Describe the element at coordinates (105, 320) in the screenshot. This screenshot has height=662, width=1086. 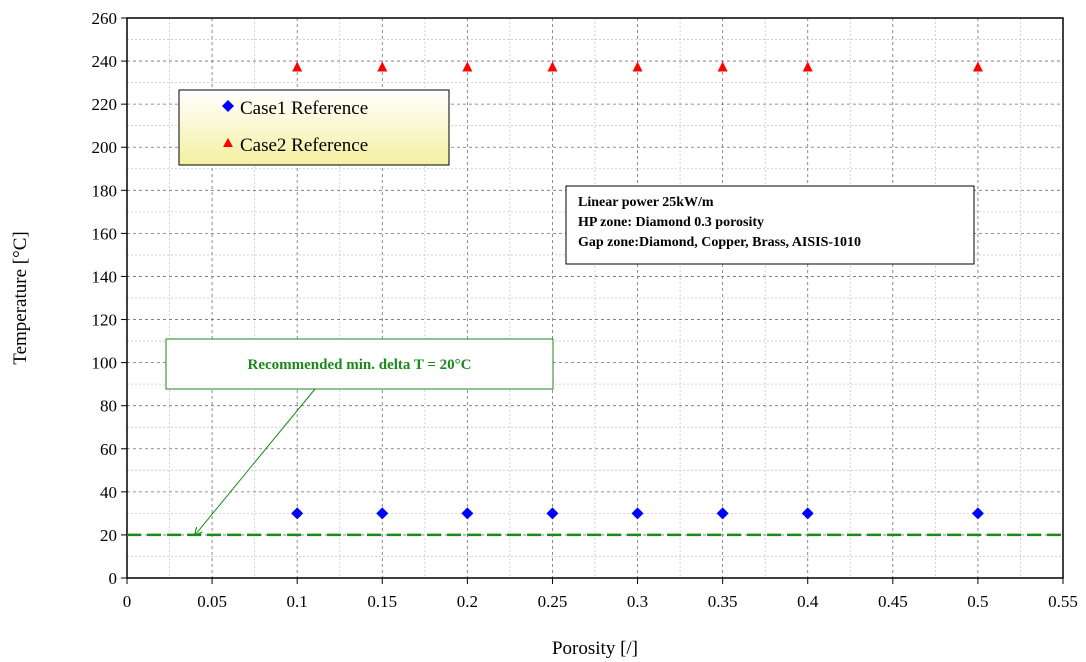
I see `y-tick-label: 120` at that location.